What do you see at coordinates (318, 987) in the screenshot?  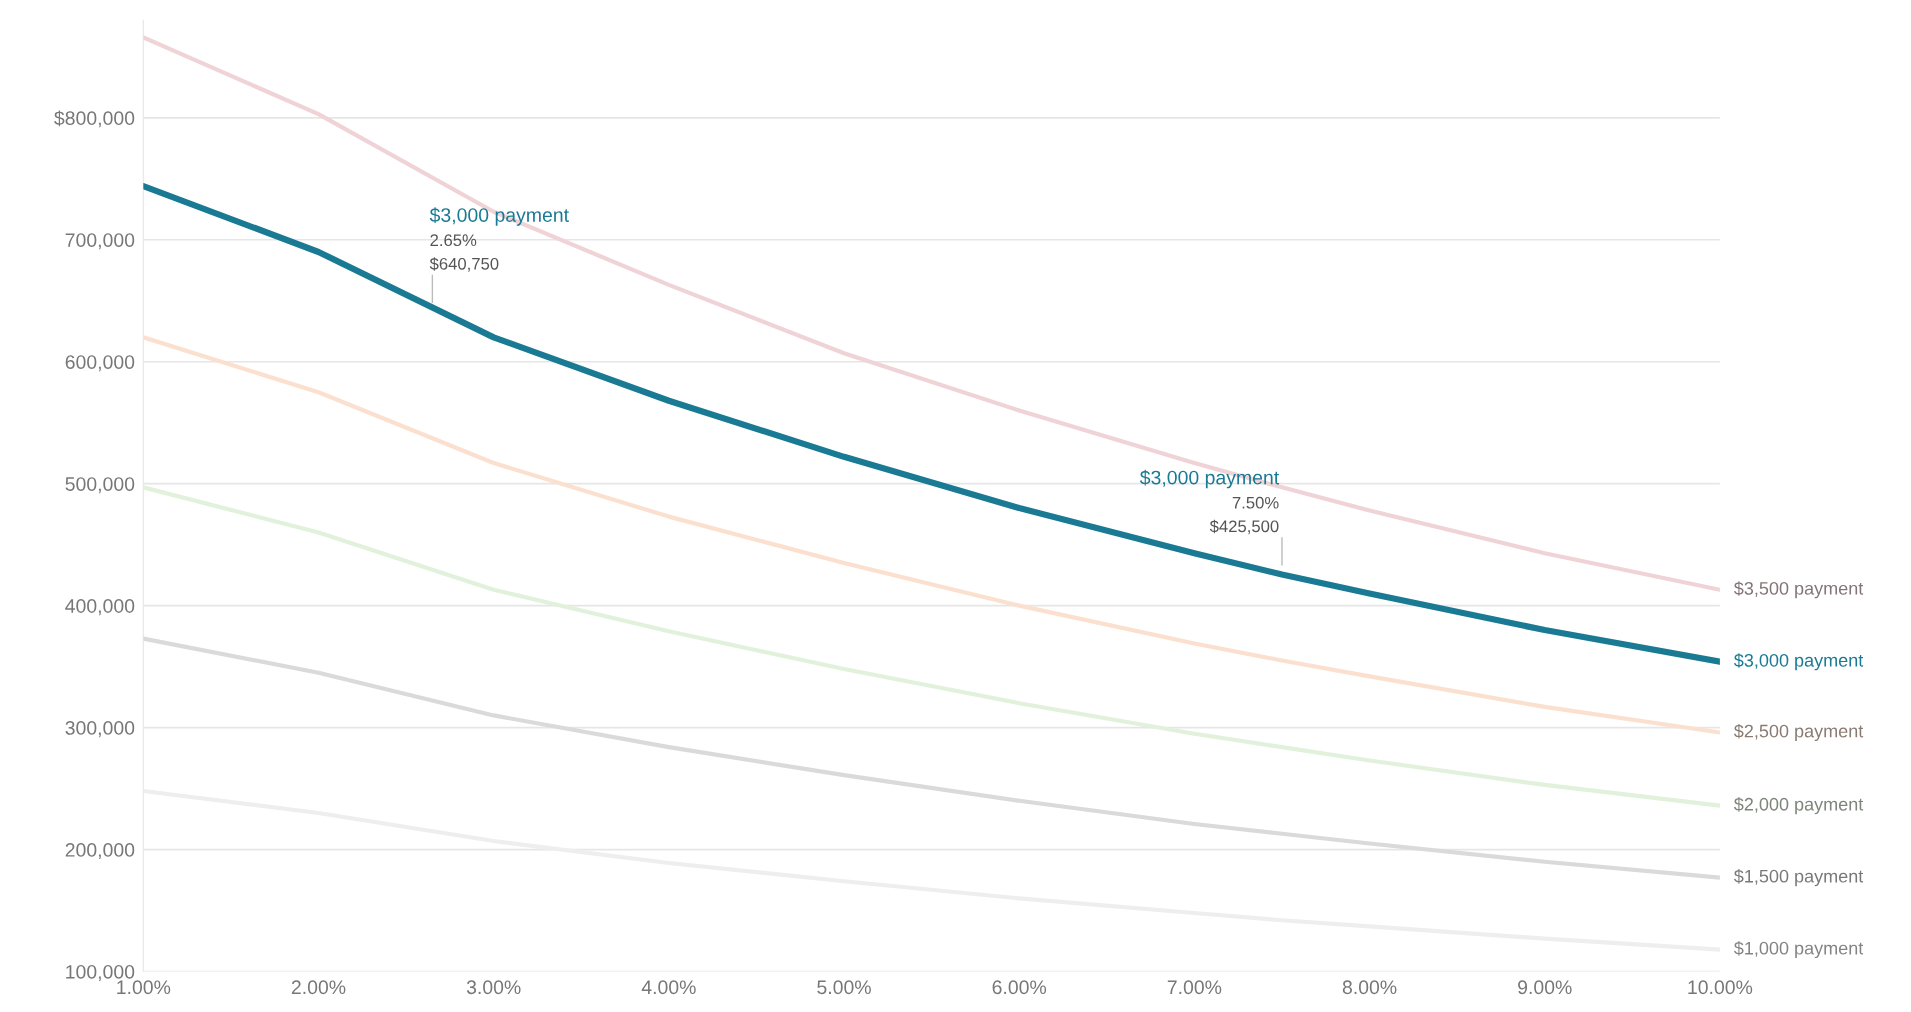 I see `x-tick-label: 2.00%` at bounding box center [318, 987].